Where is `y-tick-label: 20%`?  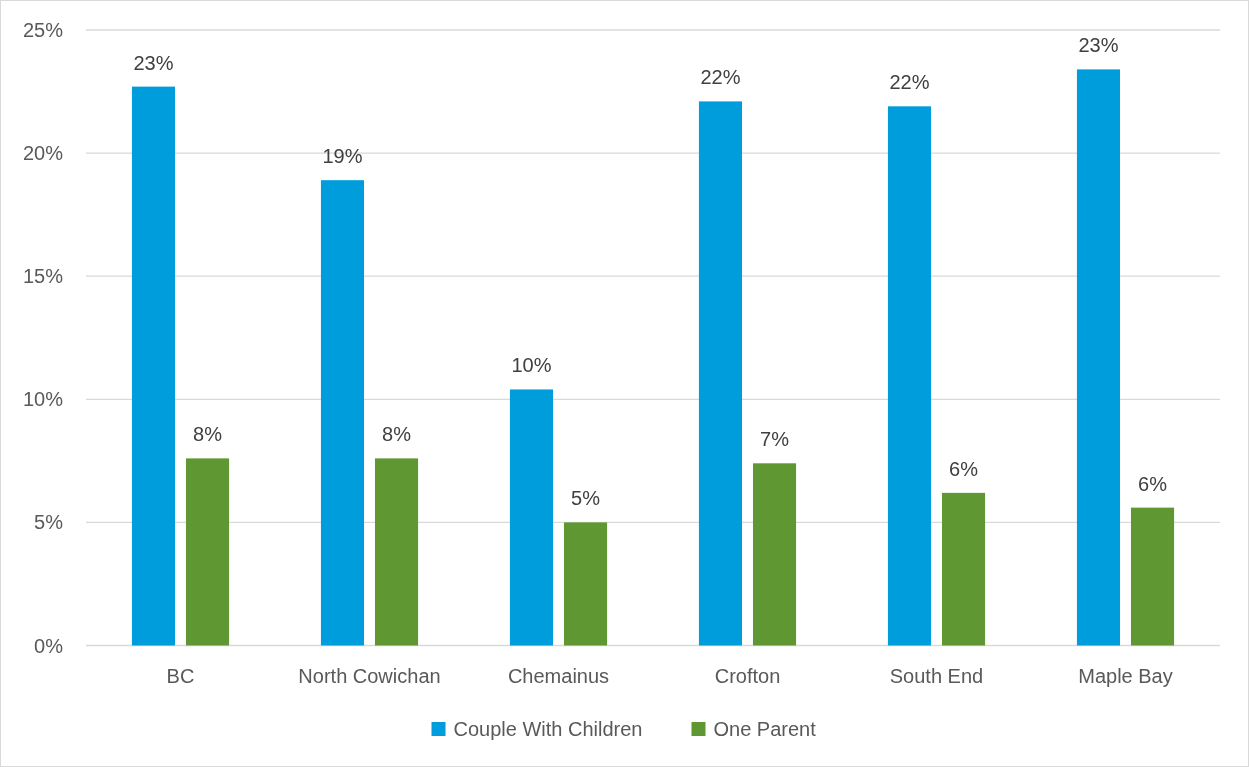
y-tick-label: 20% is located at coordinates (43, 153).